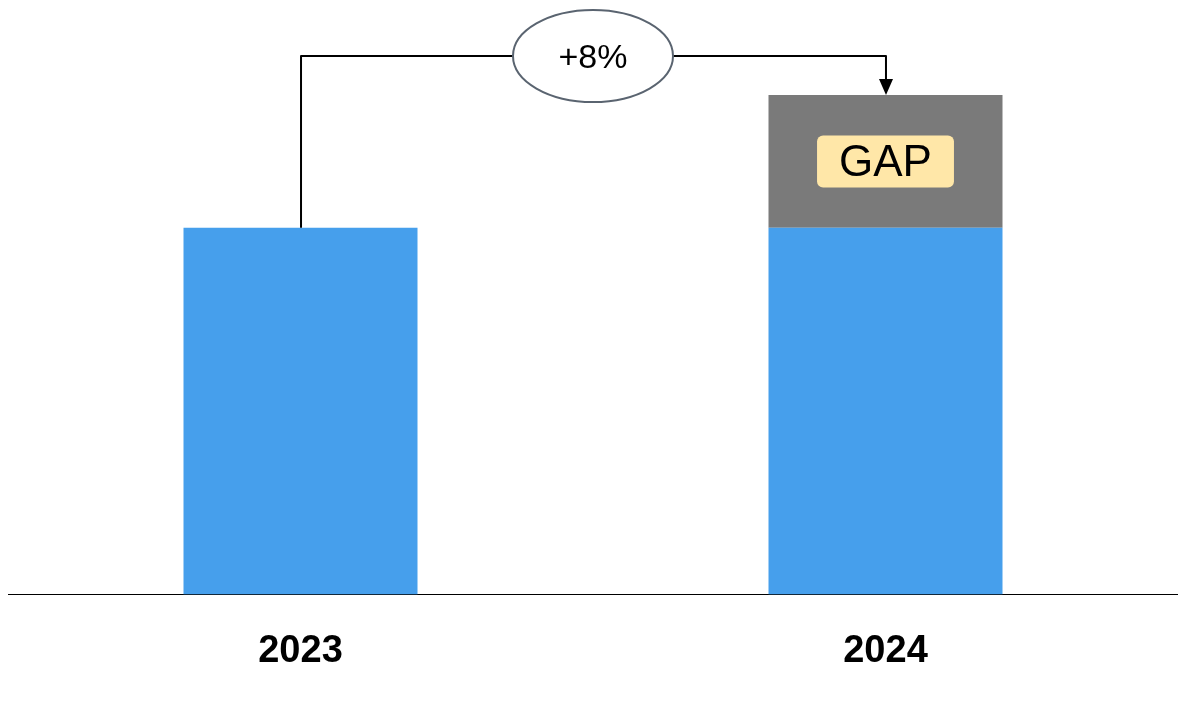 This screenshot has height=717, width=1186. Describe the element at coordinates (885, 160) in the screenshot. I see `annotation: GAP` at that location.